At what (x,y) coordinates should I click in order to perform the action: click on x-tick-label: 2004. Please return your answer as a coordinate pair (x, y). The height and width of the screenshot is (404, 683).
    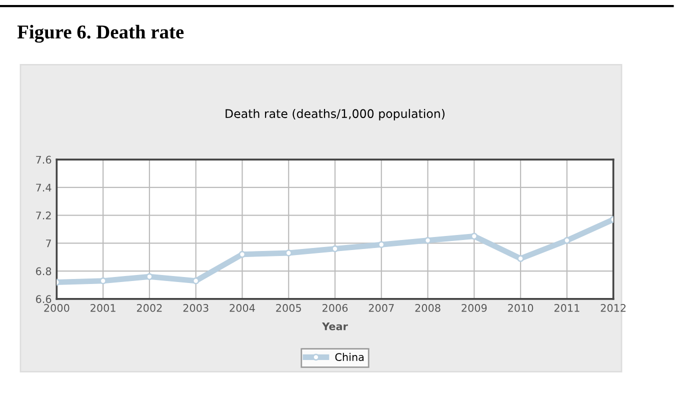
    Looking at the image, I should click on (242, 308).